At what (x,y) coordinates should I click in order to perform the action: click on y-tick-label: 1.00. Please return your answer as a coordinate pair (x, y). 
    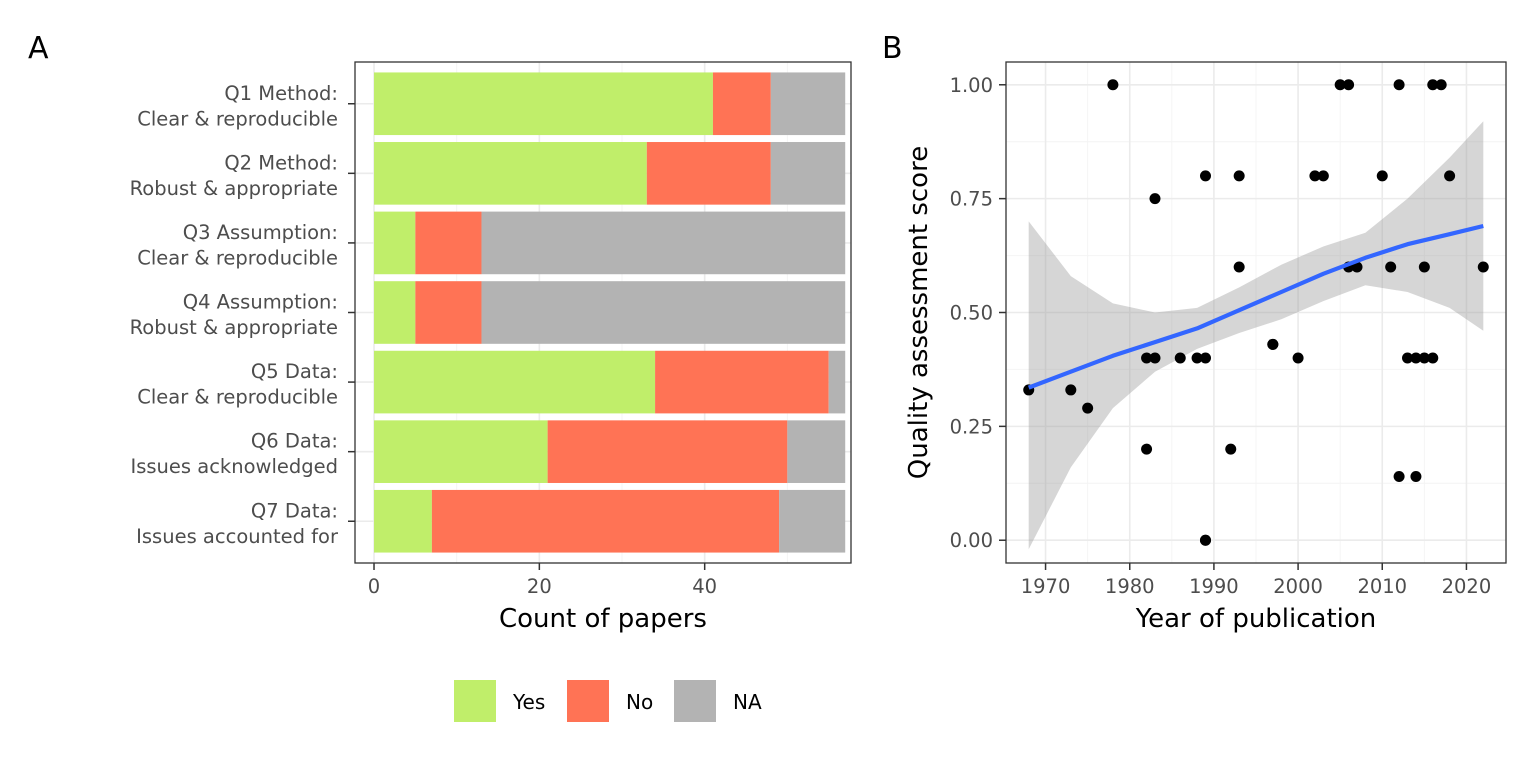
    Looking at the image, I should click on (971, 85).